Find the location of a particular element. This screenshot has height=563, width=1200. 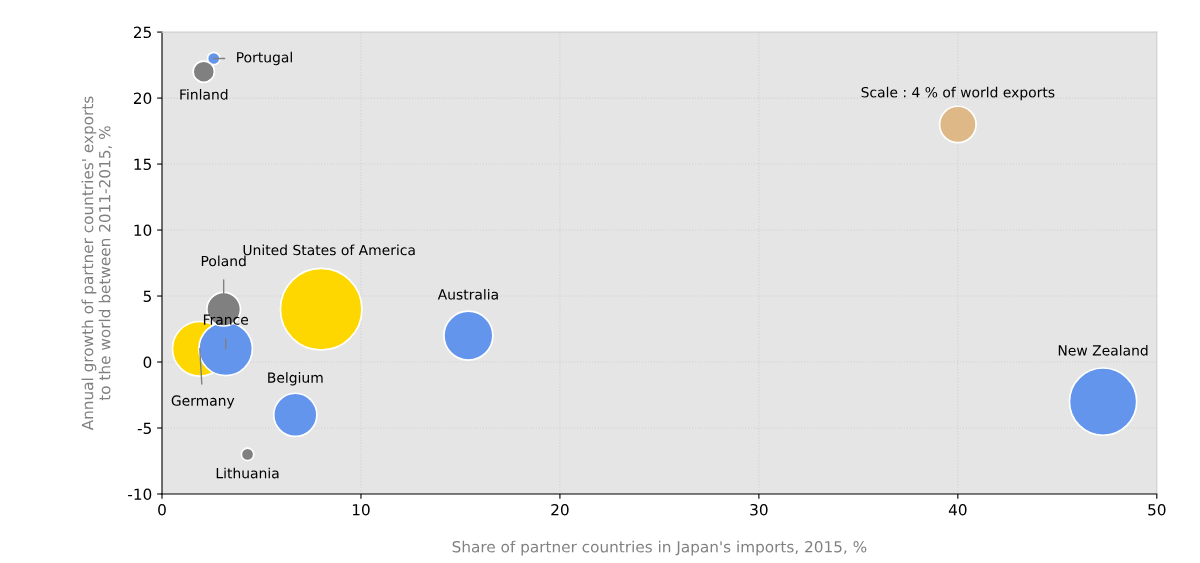

y-tick-label: 10 is located at coordinates (143, 230).